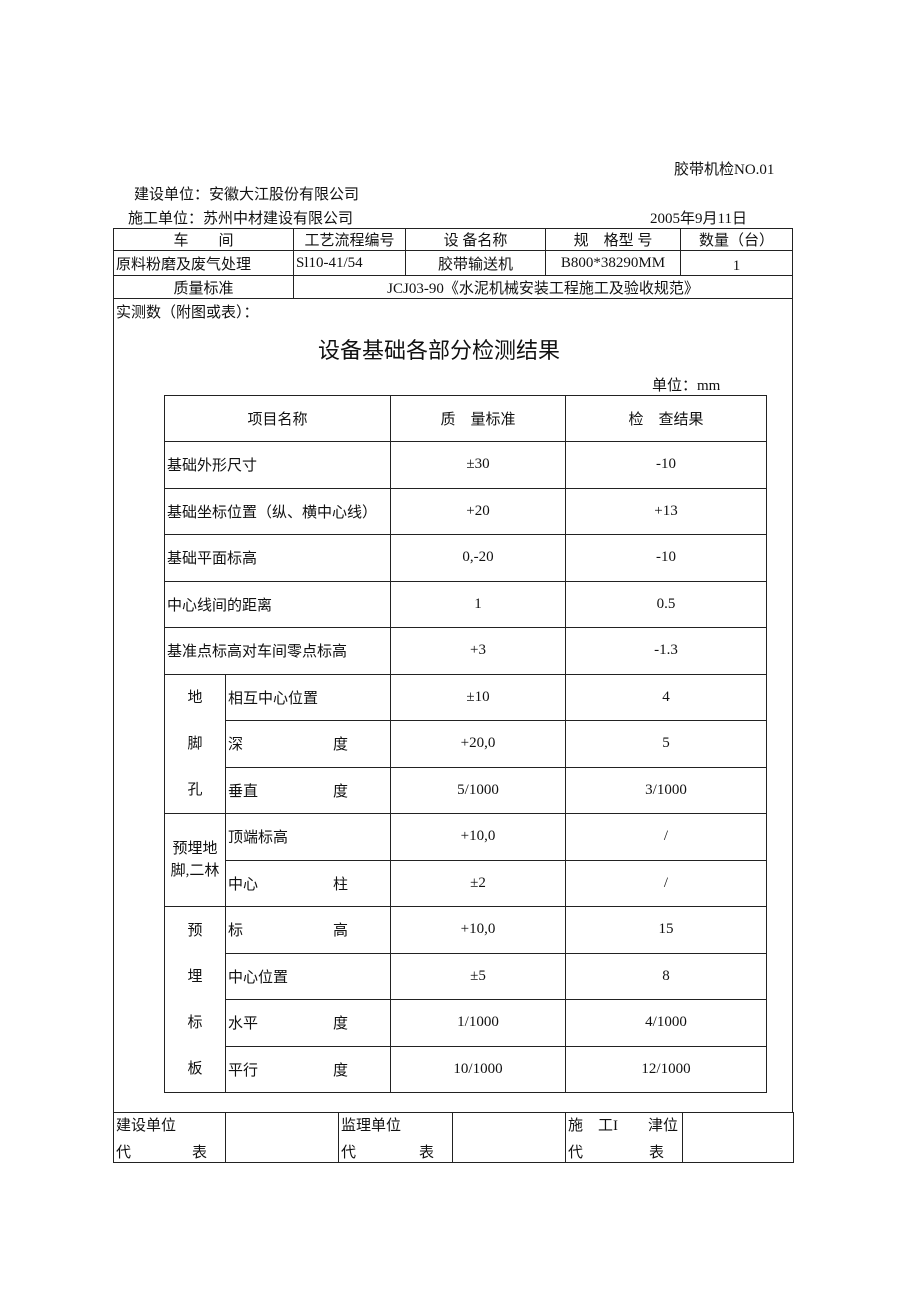 The width and height of the screenshot is (920, 1301). What do you see at coordinates (624, 1137) in the screenshot?
I see `signature-label: 施 工I 津位代 表` at bounding box center [624, 1137].